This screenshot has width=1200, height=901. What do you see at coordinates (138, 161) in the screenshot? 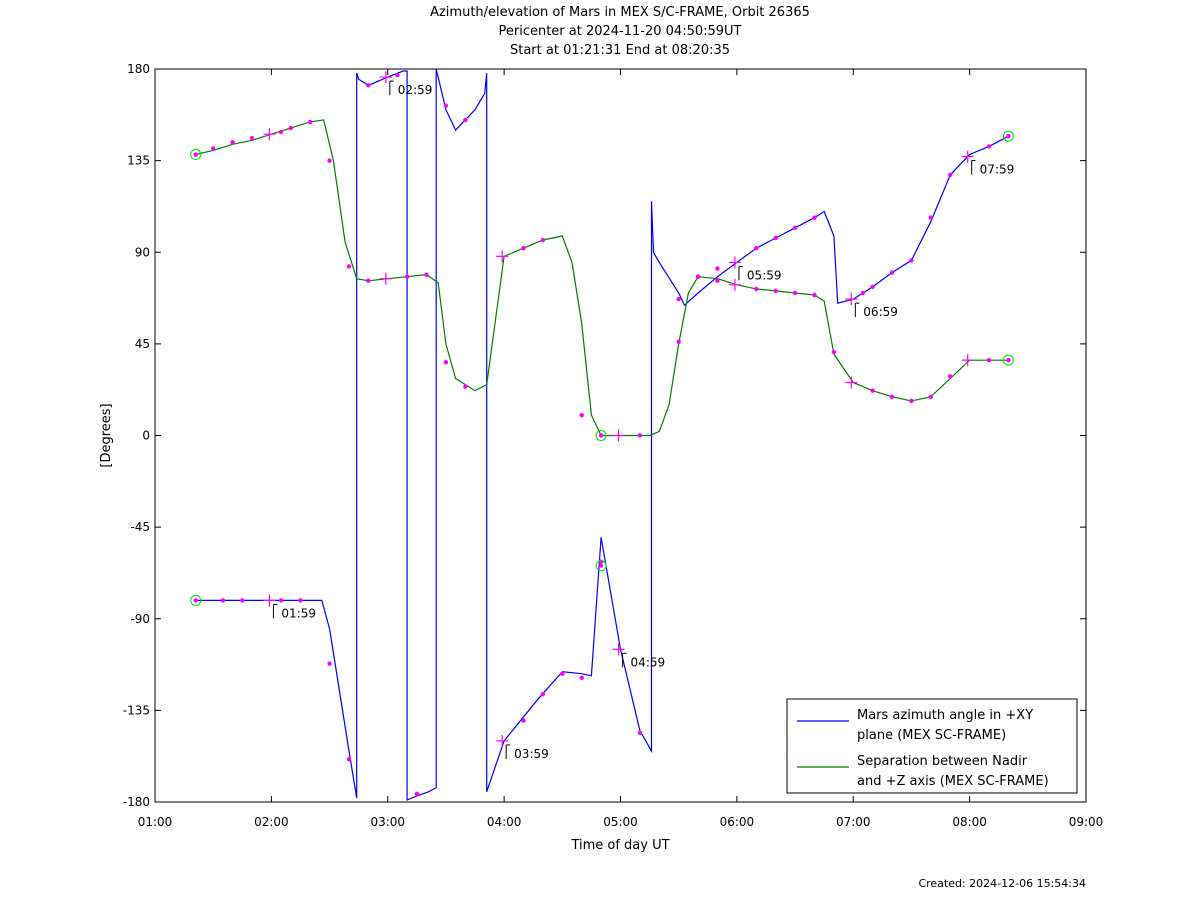
I see `y-tick-label: 135` at bounding box center [138, 161].